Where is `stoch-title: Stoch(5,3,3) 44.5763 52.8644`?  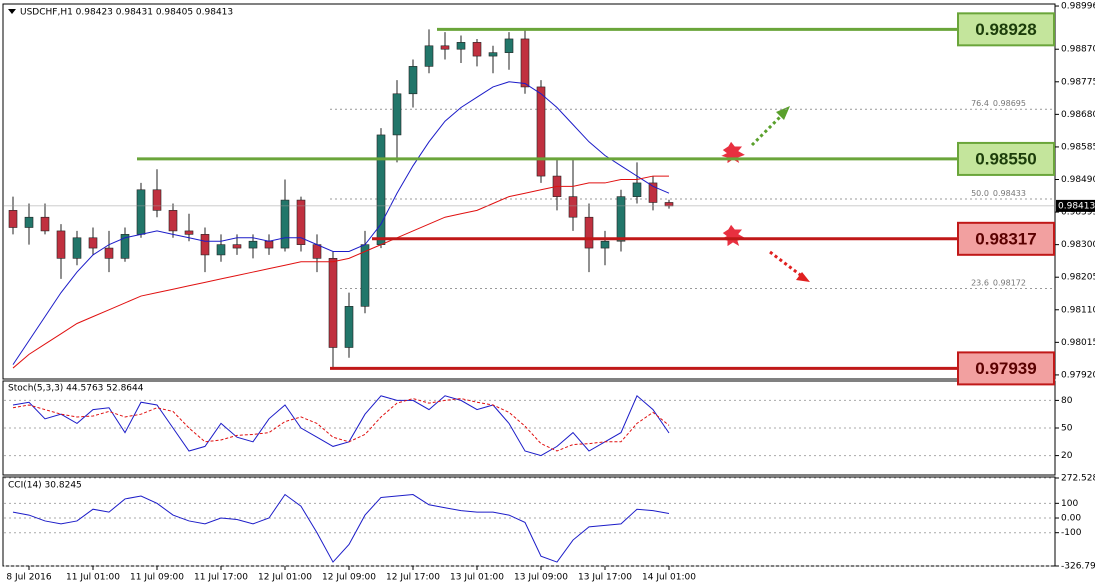
stoch-title: Stoch(5,3,3) 44.5763 52.8644 is located at coordinates (76, 389).